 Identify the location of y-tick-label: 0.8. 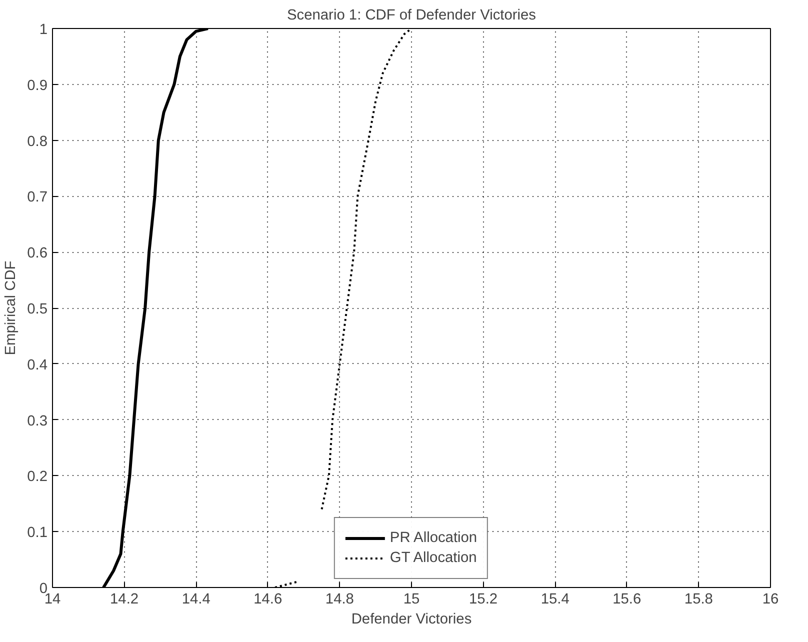
(37, 142).